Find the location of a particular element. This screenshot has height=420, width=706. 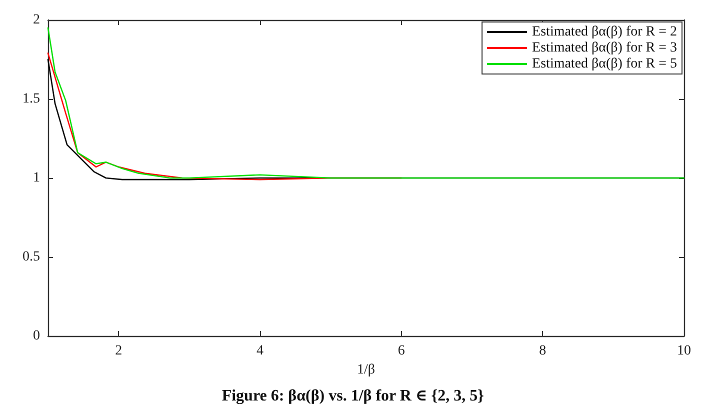

y-tick-label: 0.5 is located at coordinates (31, 257).